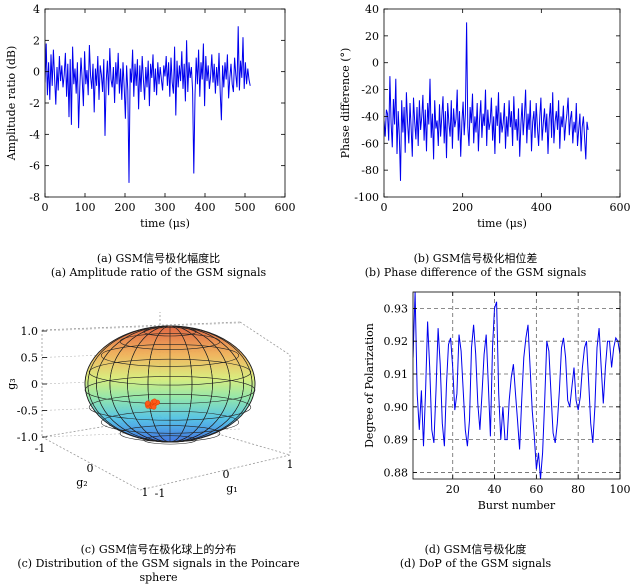 Image resolution: width=634 pixels, height=585 pixels. What do you see at coordinates (375, 63) in the screenshot?
I see `y-tick-label-5: 0` at bounding box center [375, 63].